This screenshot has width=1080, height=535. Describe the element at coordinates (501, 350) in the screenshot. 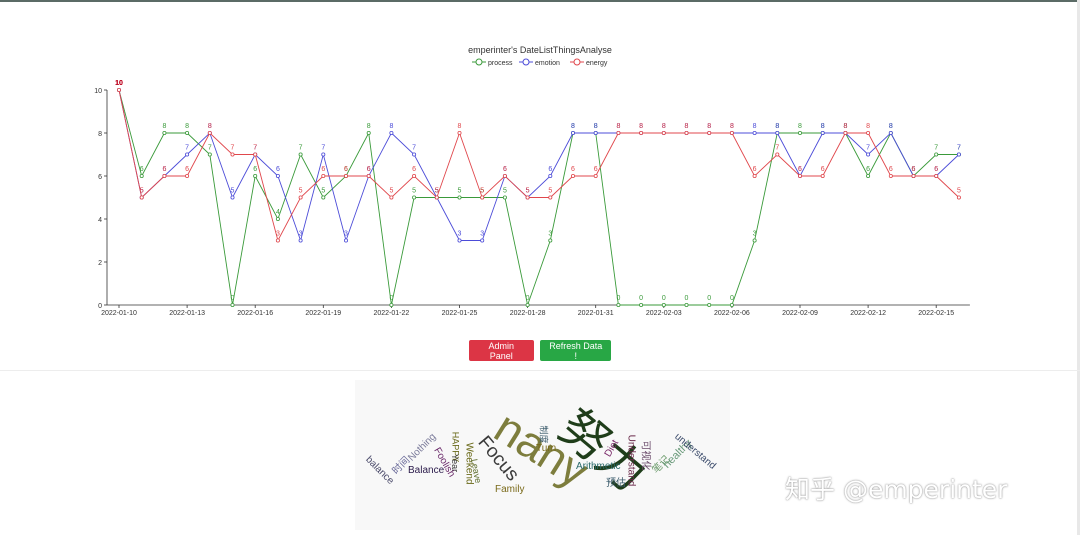

I see `admin-panel-button: Admin Panel` at that location.